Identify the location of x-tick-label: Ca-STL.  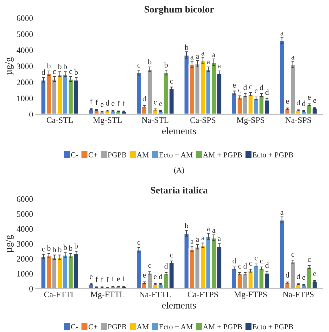
(59, 121).